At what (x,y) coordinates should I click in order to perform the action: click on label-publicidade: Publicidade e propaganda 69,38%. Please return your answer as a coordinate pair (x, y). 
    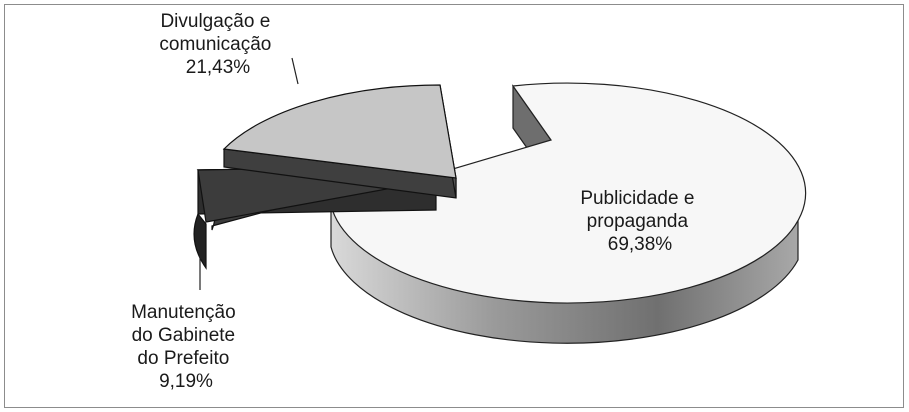
    Looking at the image, I should click on (639, 221).